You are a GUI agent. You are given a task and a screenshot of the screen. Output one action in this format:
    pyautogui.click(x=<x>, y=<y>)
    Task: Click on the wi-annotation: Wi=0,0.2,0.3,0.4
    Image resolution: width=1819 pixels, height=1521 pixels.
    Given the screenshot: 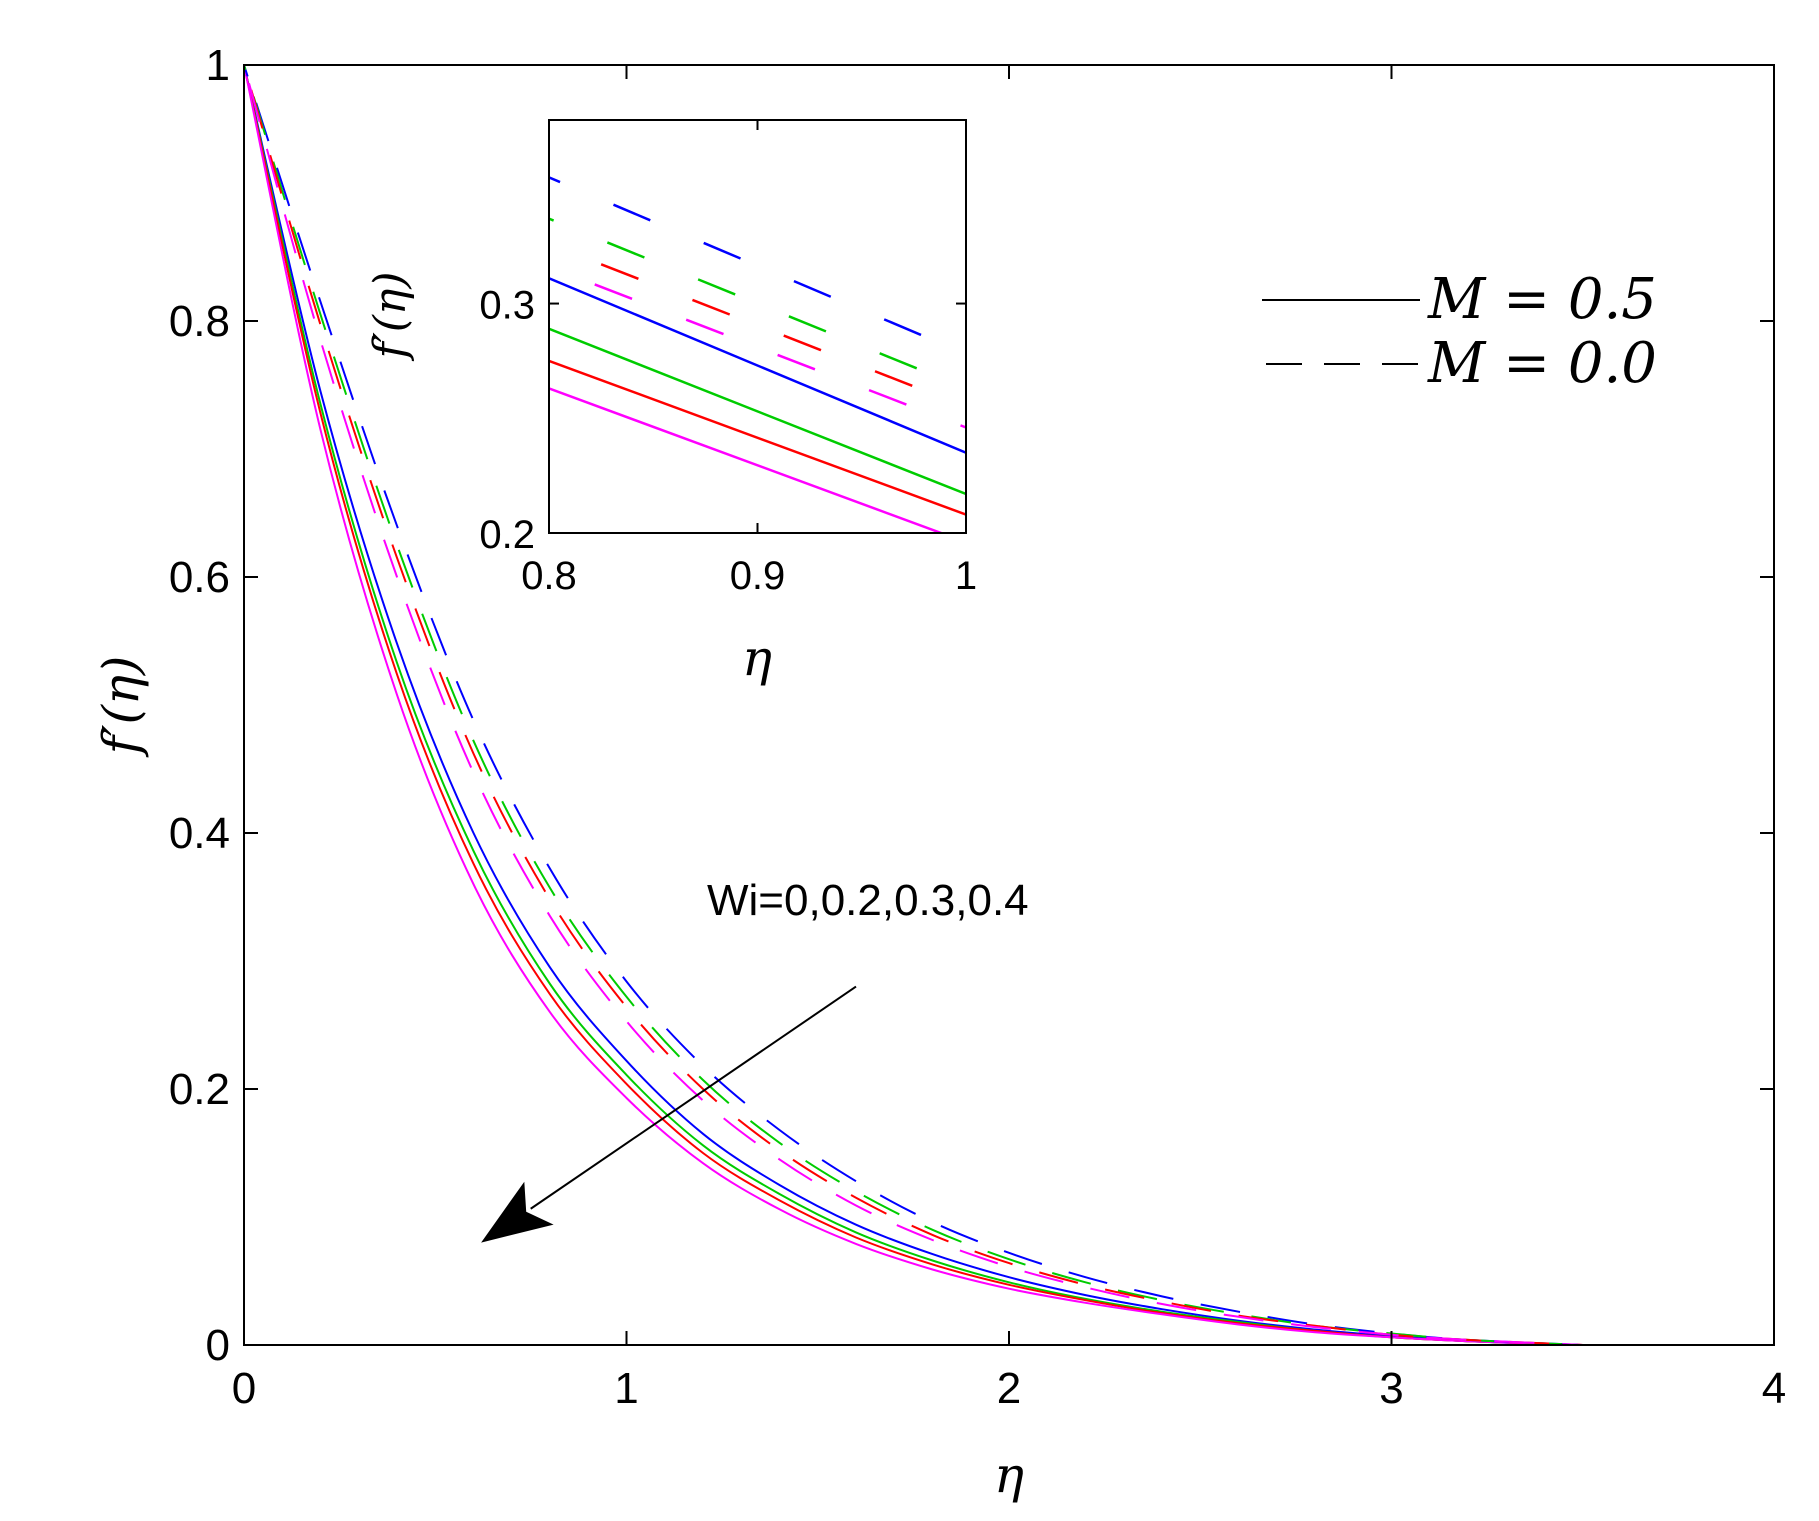 What is the action you would take?
    pyautogui.click(x=755, y=1059)
    